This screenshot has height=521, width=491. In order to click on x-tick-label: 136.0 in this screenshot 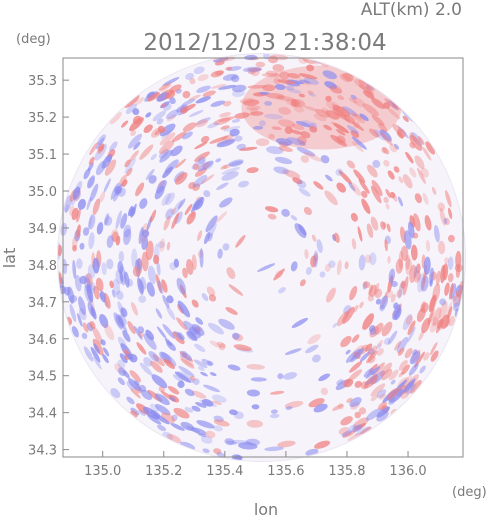, I will do `click(407, 471)`.